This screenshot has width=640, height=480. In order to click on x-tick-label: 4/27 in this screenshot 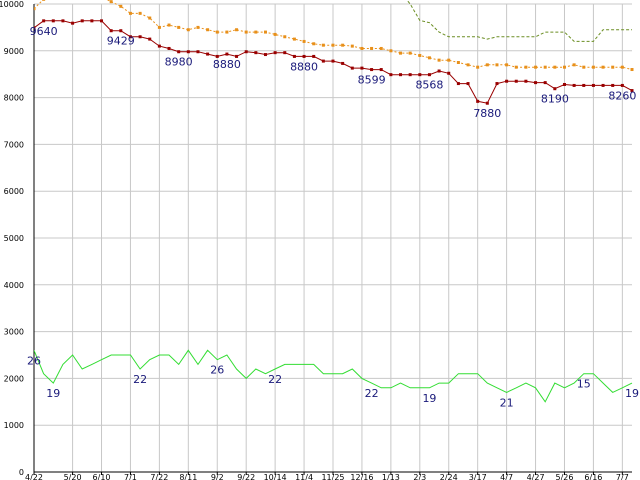, I will do `click(536, 476)`.